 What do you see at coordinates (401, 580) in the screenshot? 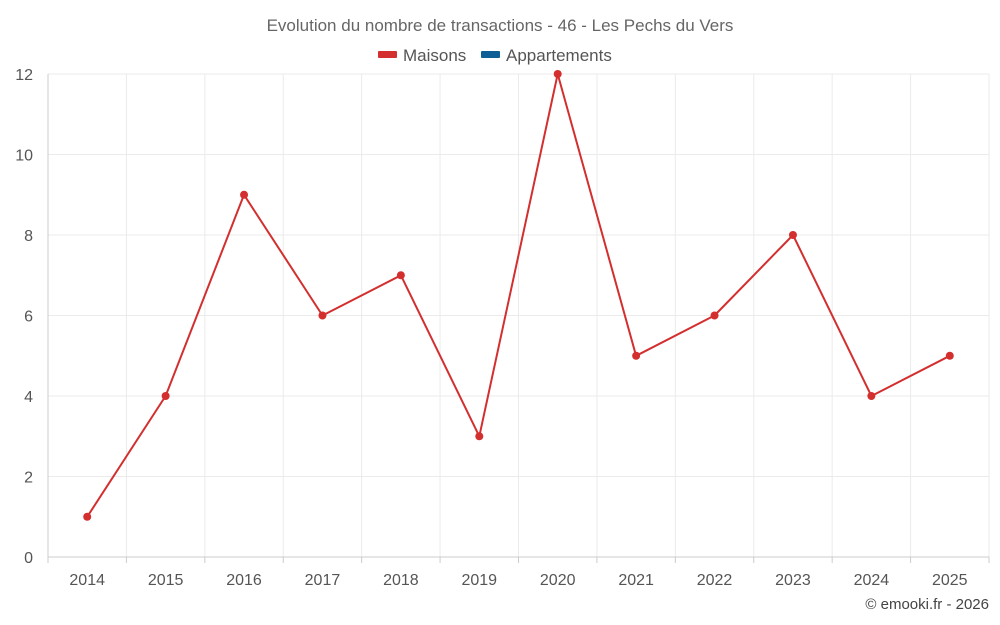
I see `x-tick-label: 2018` at bounding box center [401, 580].